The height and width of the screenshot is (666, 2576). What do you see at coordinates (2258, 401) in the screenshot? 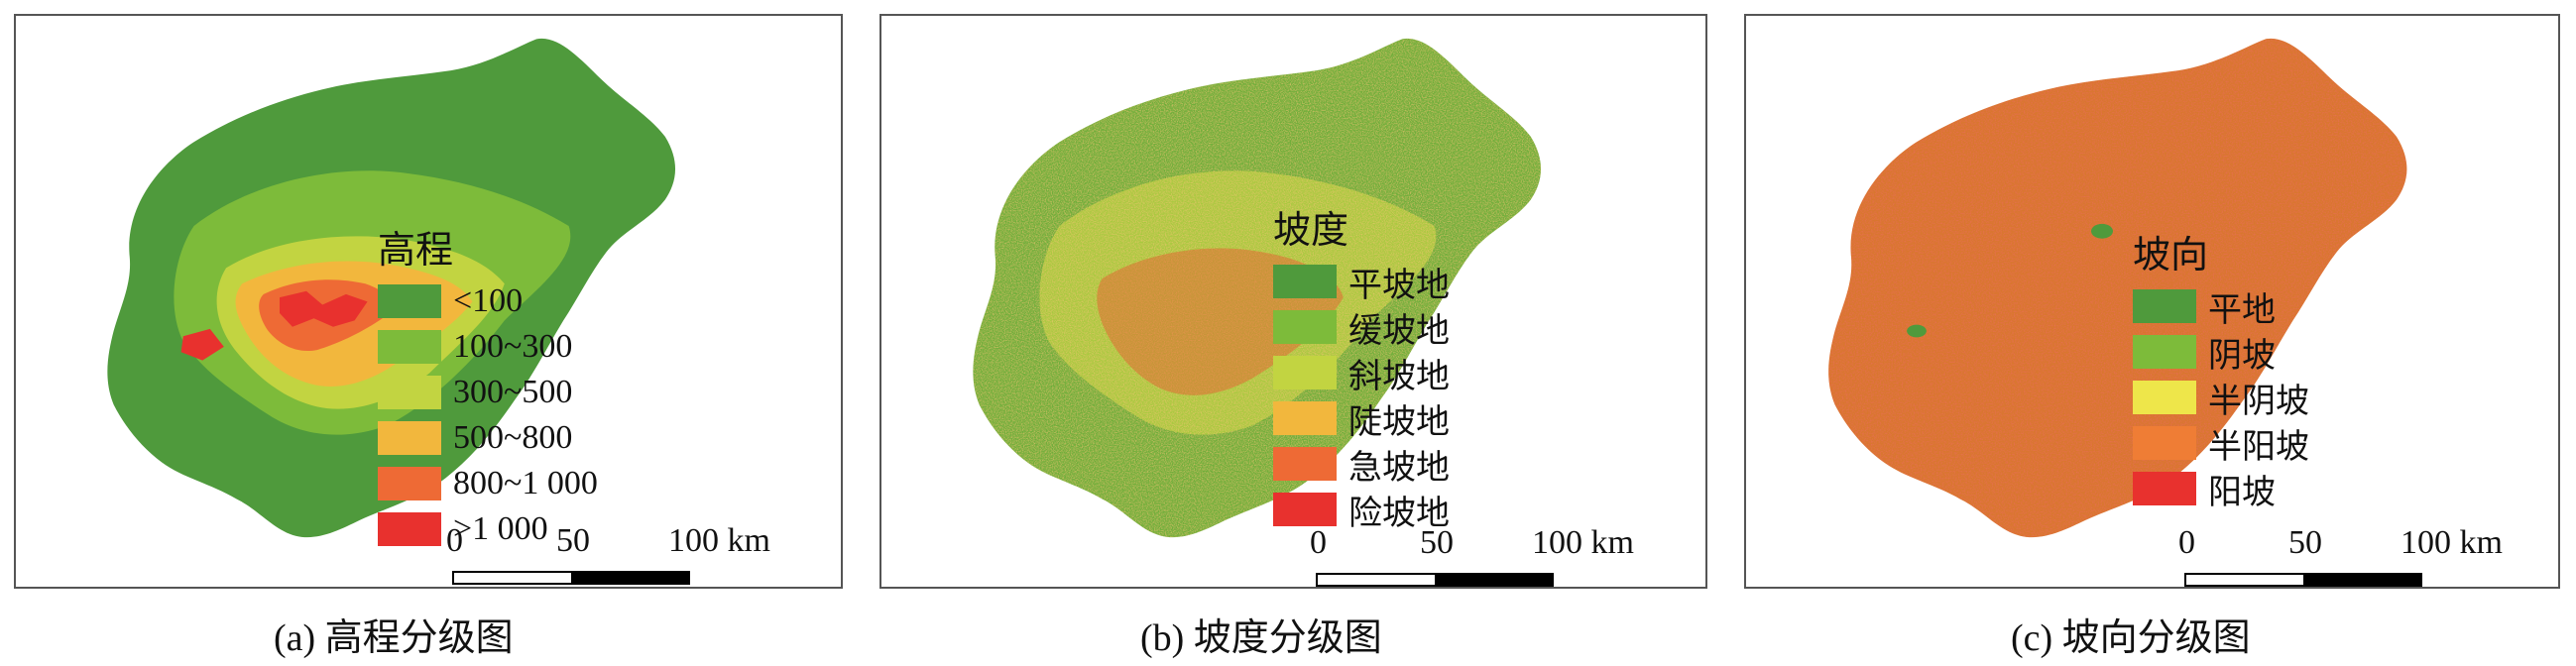
I see `legend-label: 半阴坡` at bounding box center [2258, 401].